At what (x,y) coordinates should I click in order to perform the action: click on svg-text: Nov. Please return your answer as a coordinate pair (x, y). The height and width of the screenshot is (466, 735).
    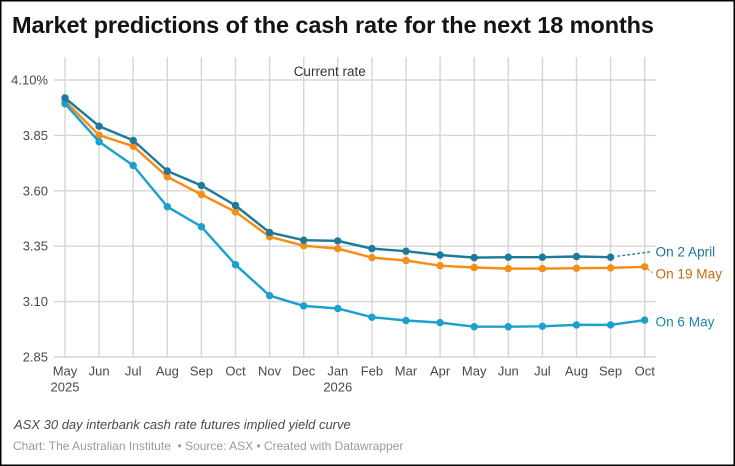
    Looking at the image, I should click on (270, 371).